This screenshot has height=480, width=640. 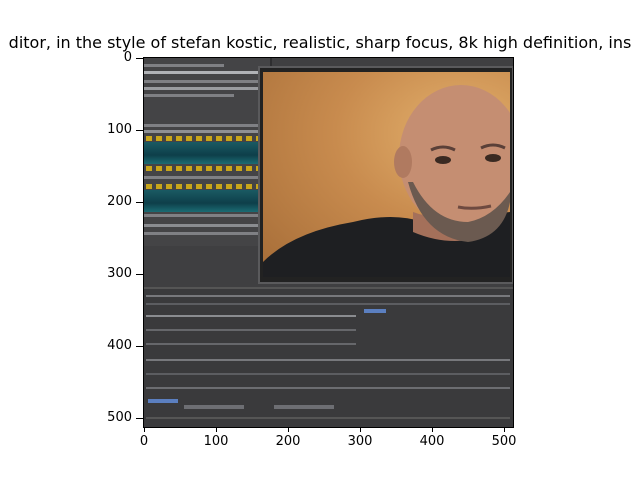 What do you see at coordinates (504, 441) in the screenshot?
I see `x-tick-label: 500` at bounding box center [504, 441].